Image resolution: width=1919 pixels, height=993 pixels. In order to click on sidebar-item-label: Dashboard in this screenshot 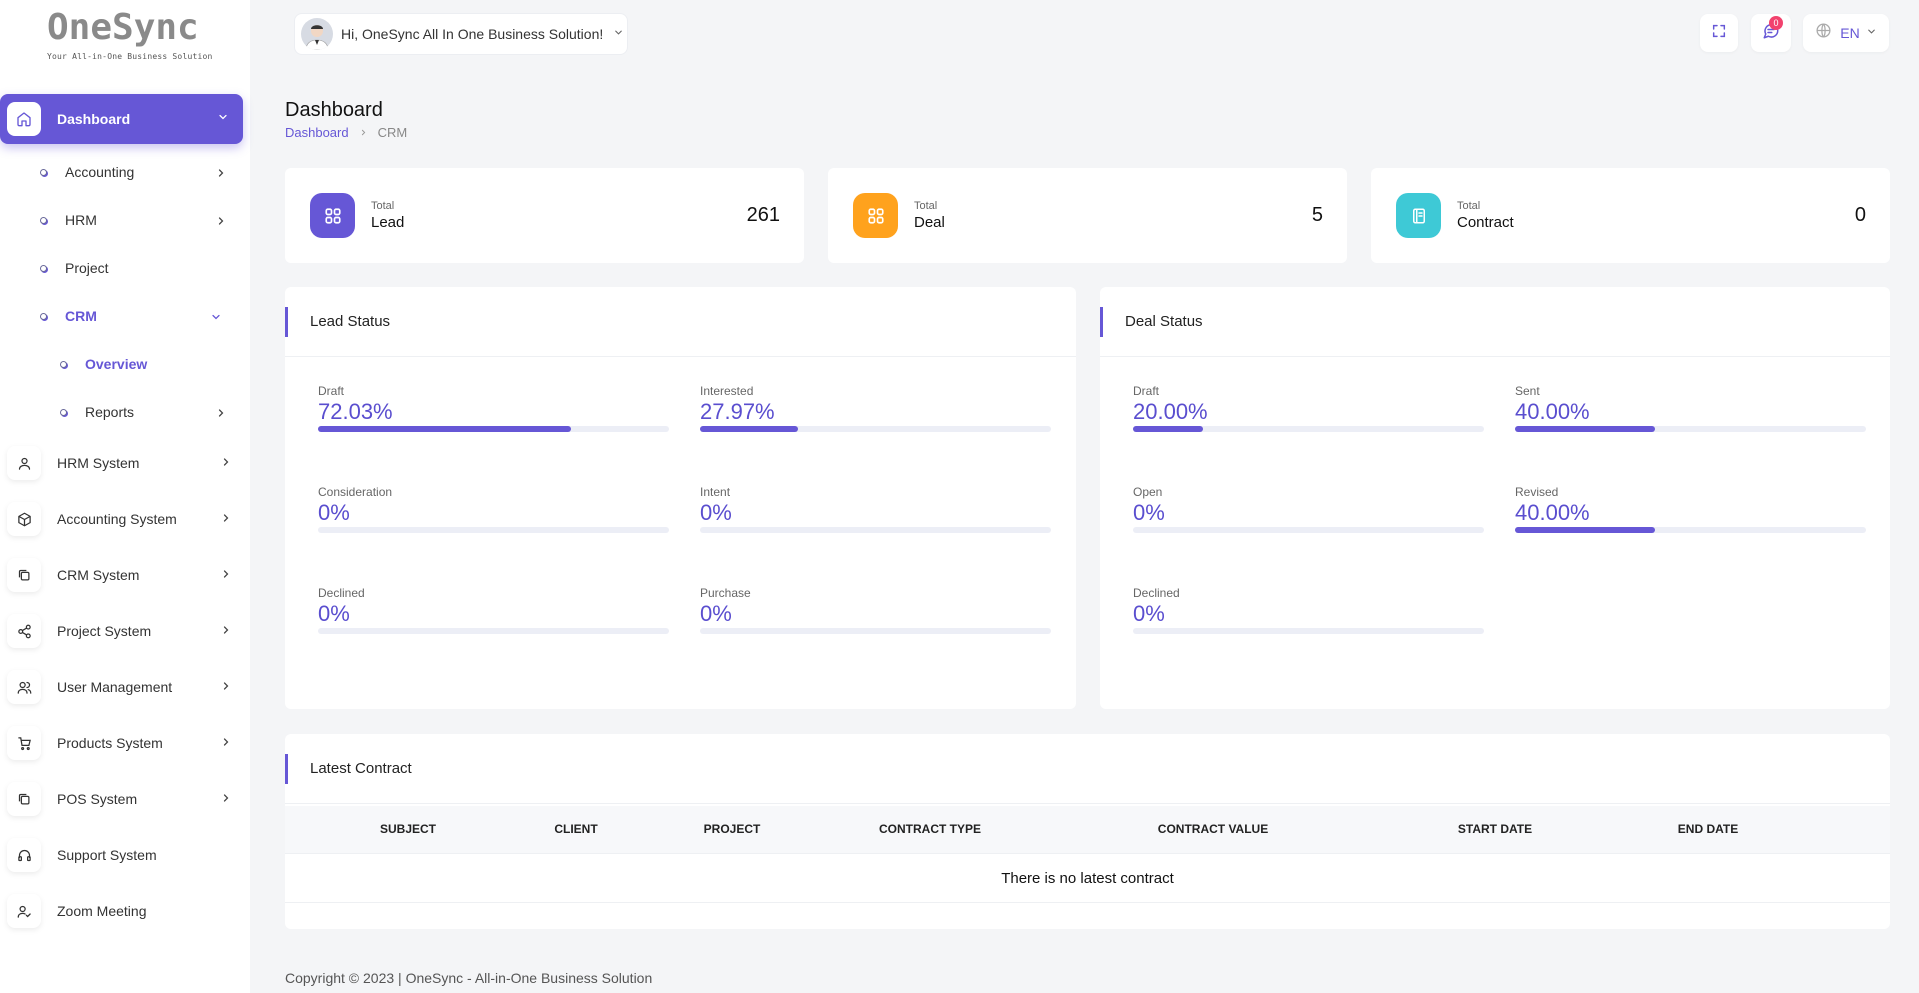, I will do `click(94, 119)`.